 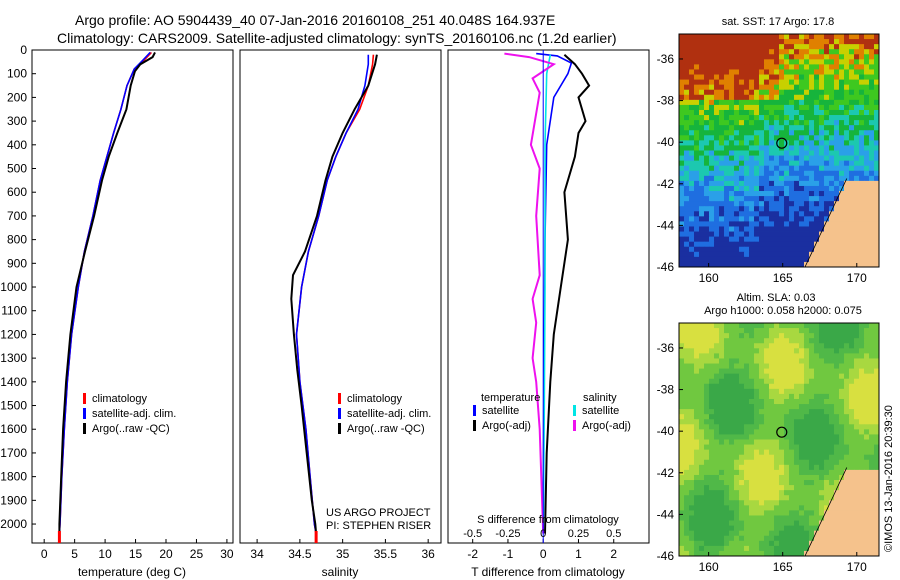 I want to click on legend-title-temperature: temperature, so click(x=510, y=398).